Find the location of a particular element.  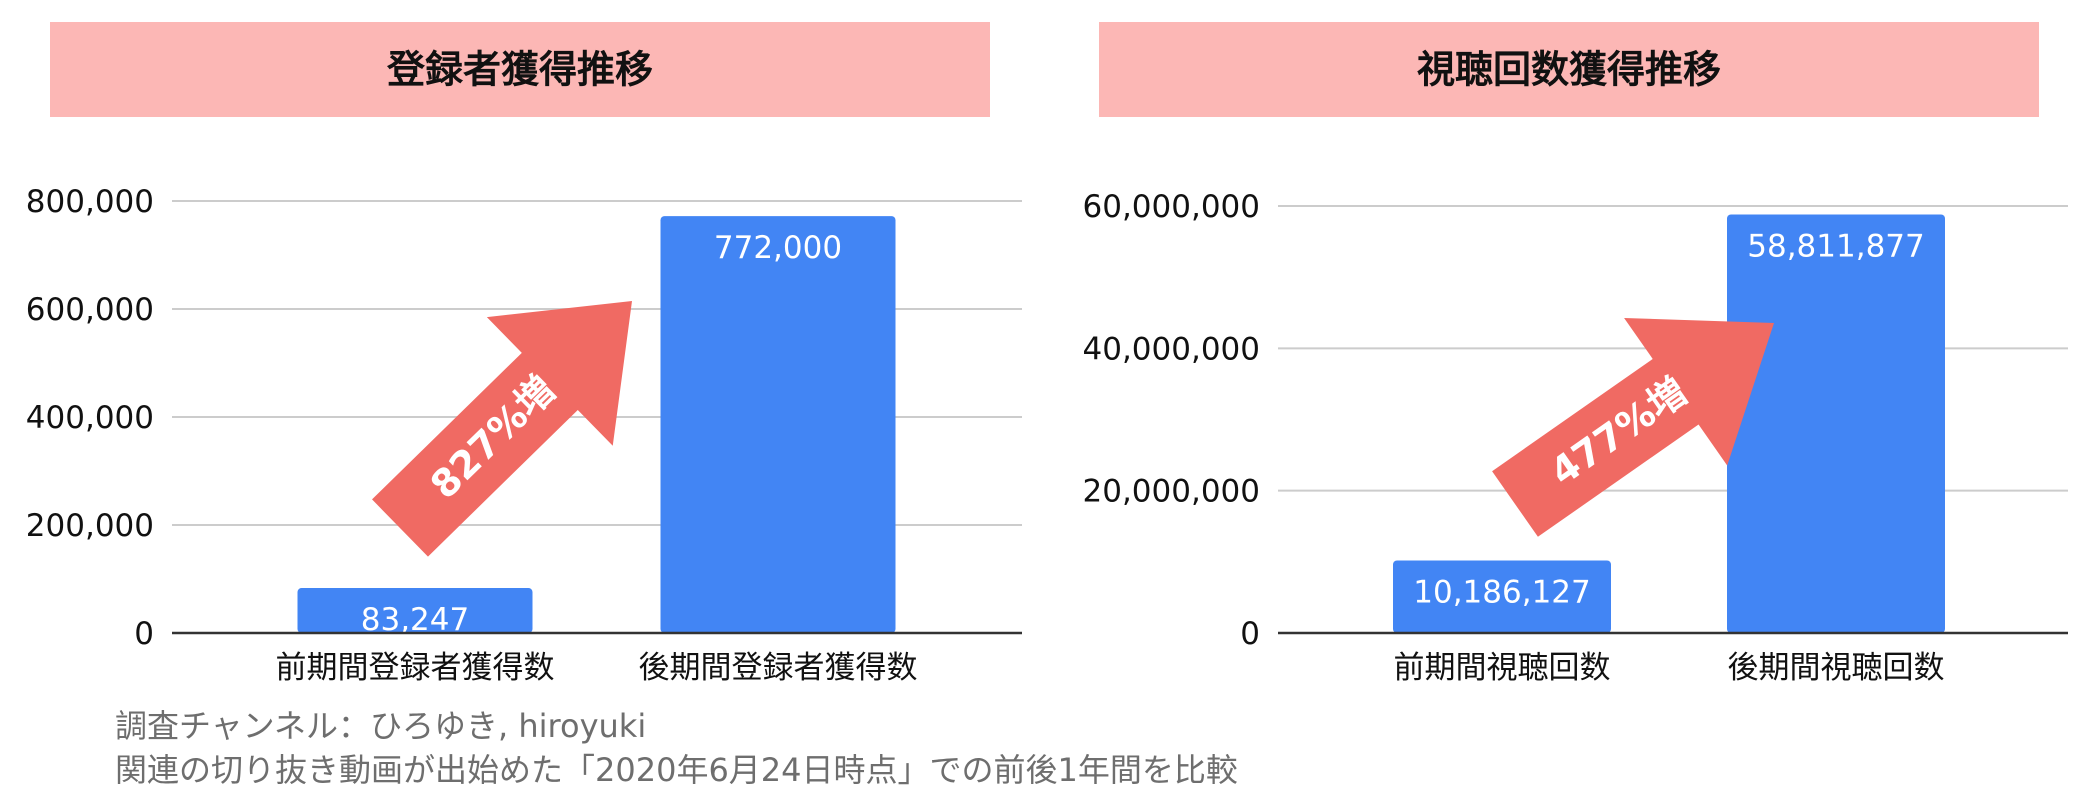

chart-1-growth-arrow is located at coordinates (502, 428).